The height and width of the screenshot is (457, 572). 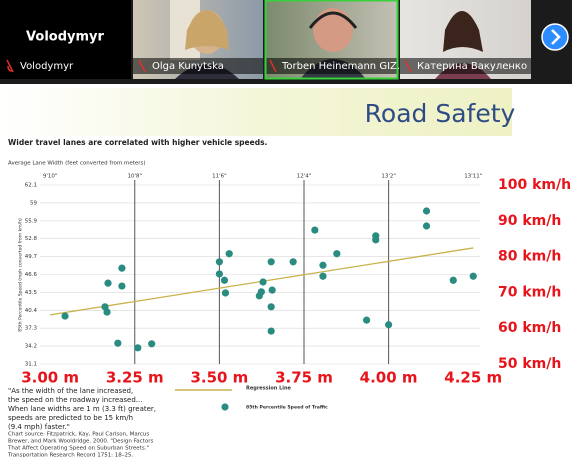 What do you see at coordinates (135, 378) in the screenshot?
I see `metric-tick-label: 3.25 m` at bounding box center [135, 378].